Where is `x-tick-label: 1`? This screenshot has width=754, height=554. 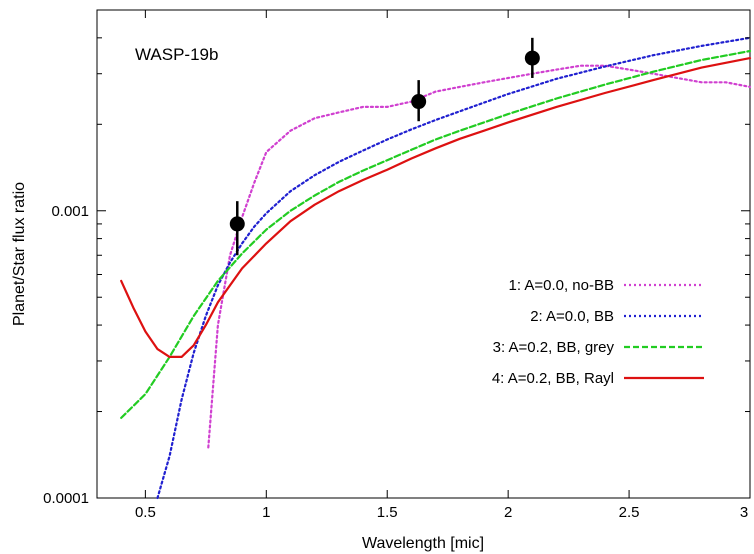 x-tick-label: 1 is located at coordinates (266, 512).